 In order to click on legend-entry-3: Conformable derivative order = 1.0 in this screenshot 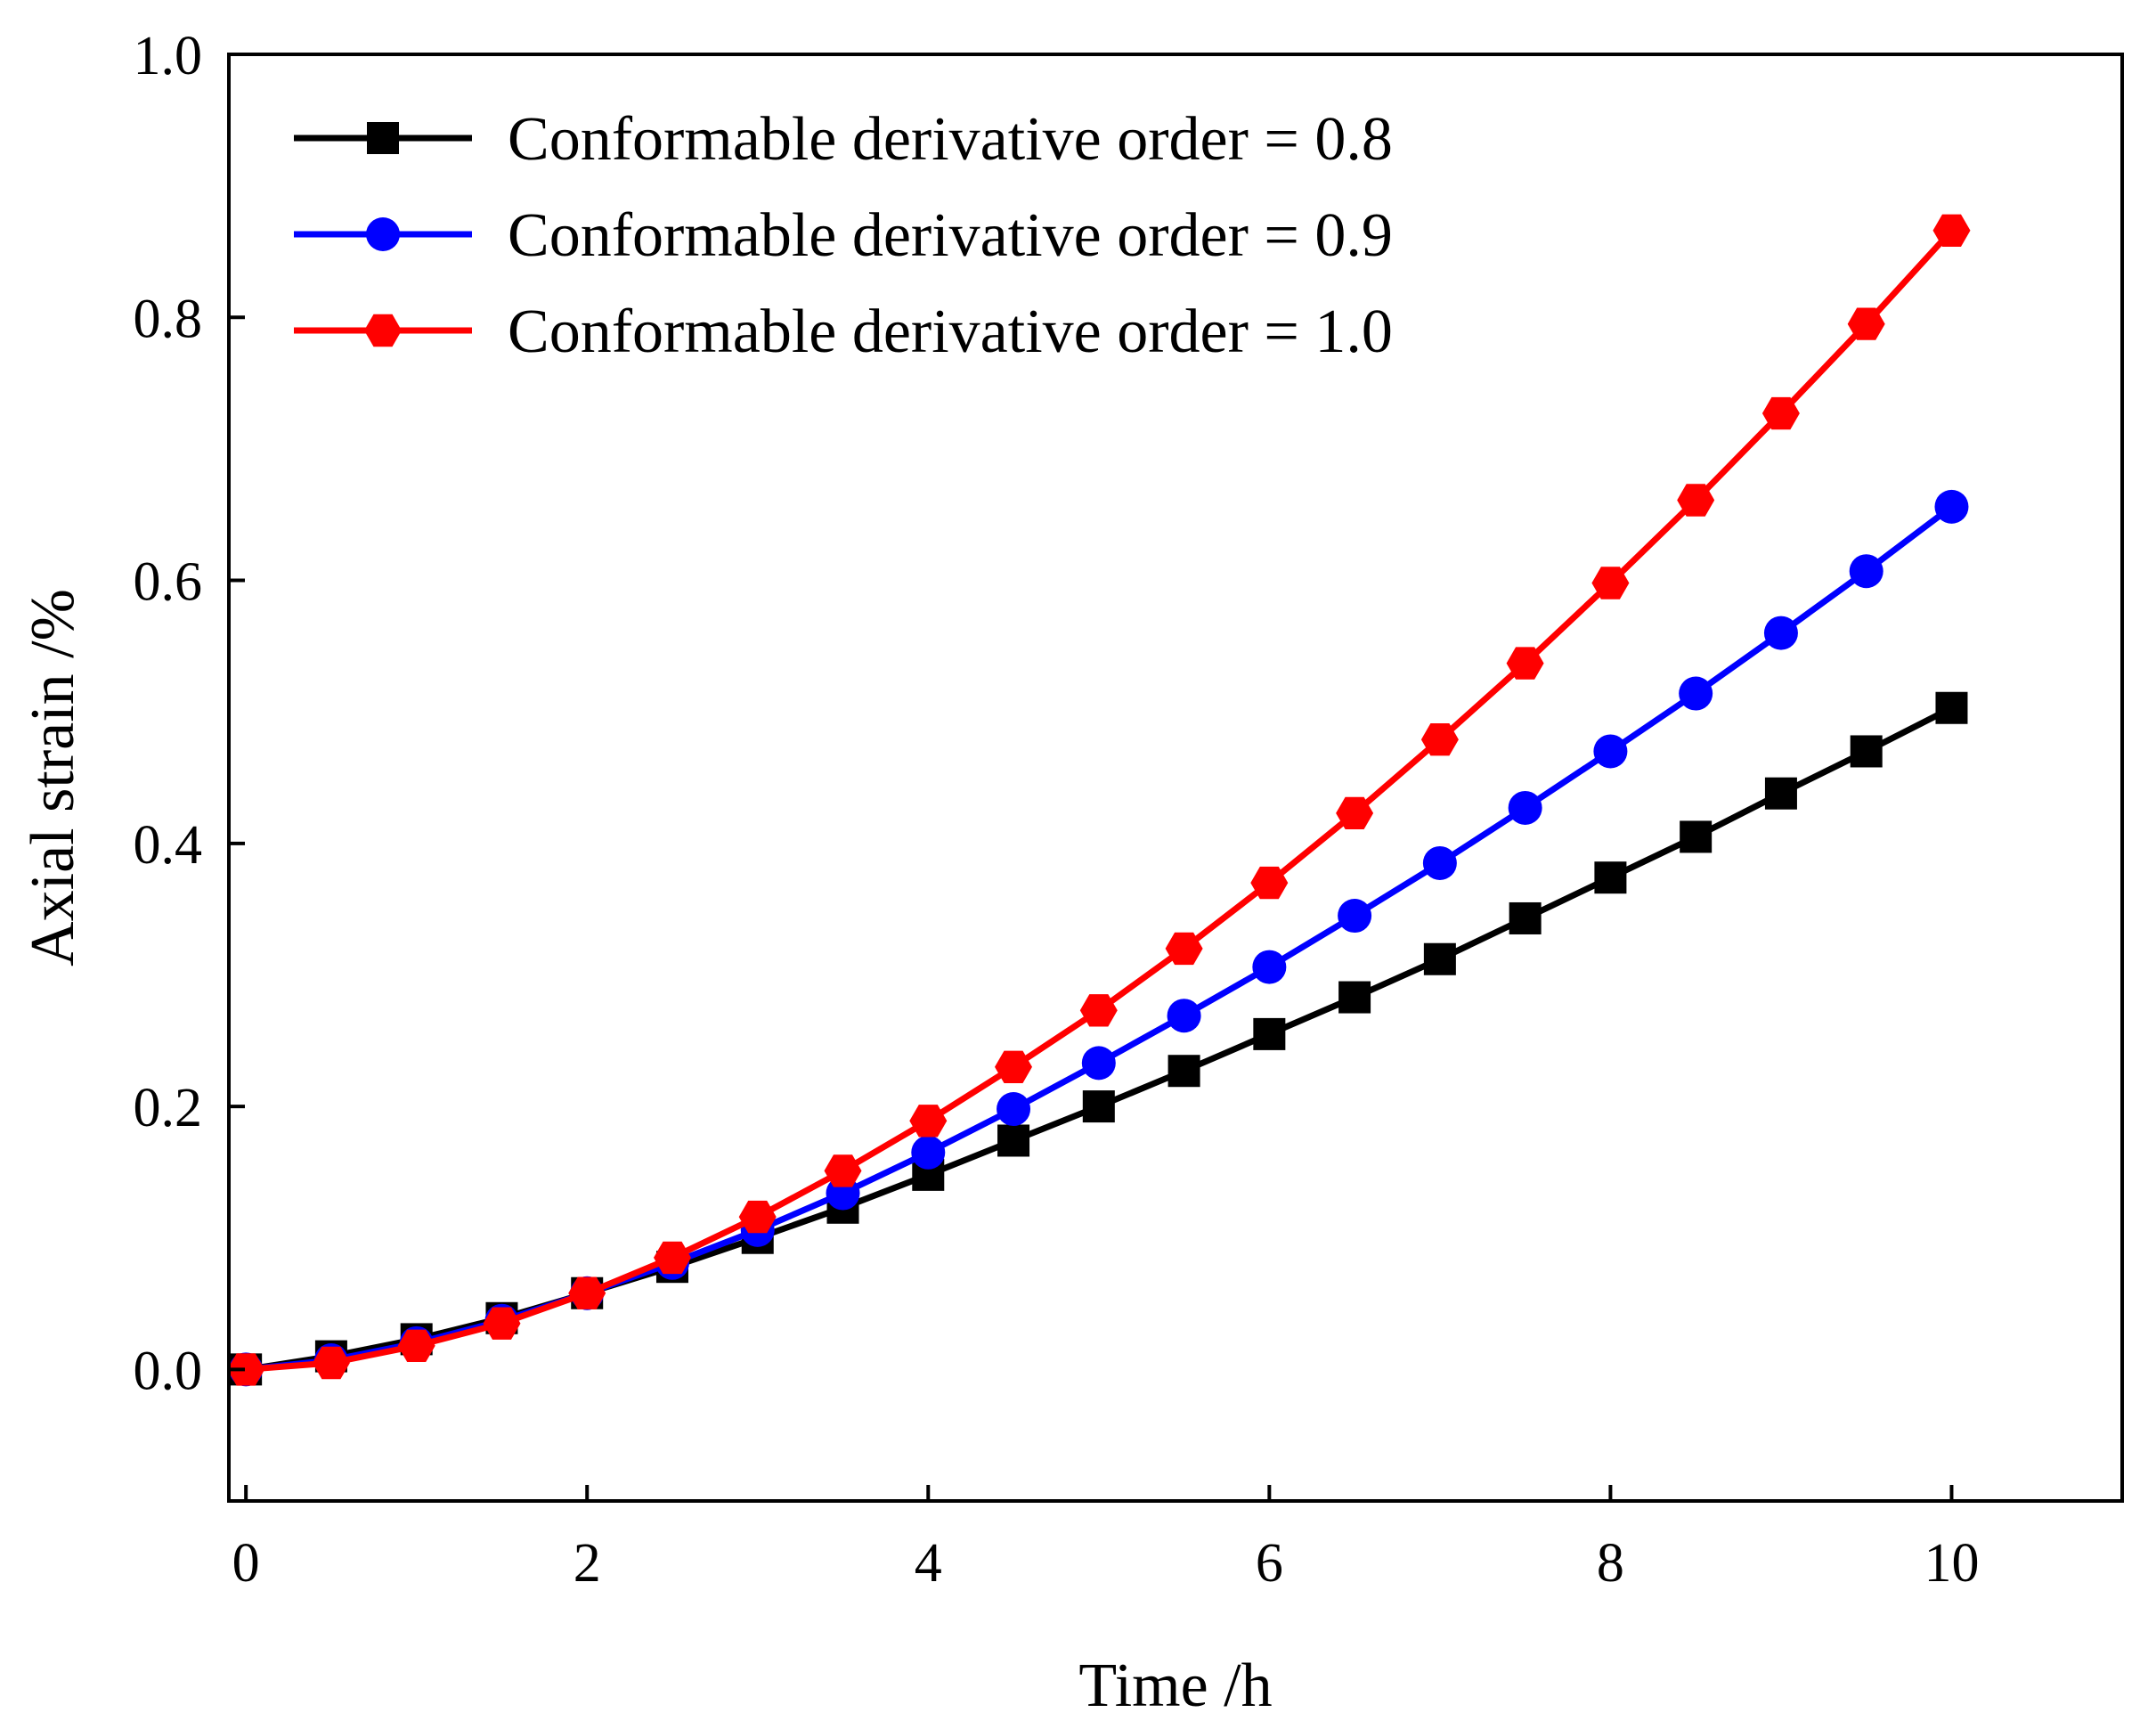, I will do `click(843, 332)`.